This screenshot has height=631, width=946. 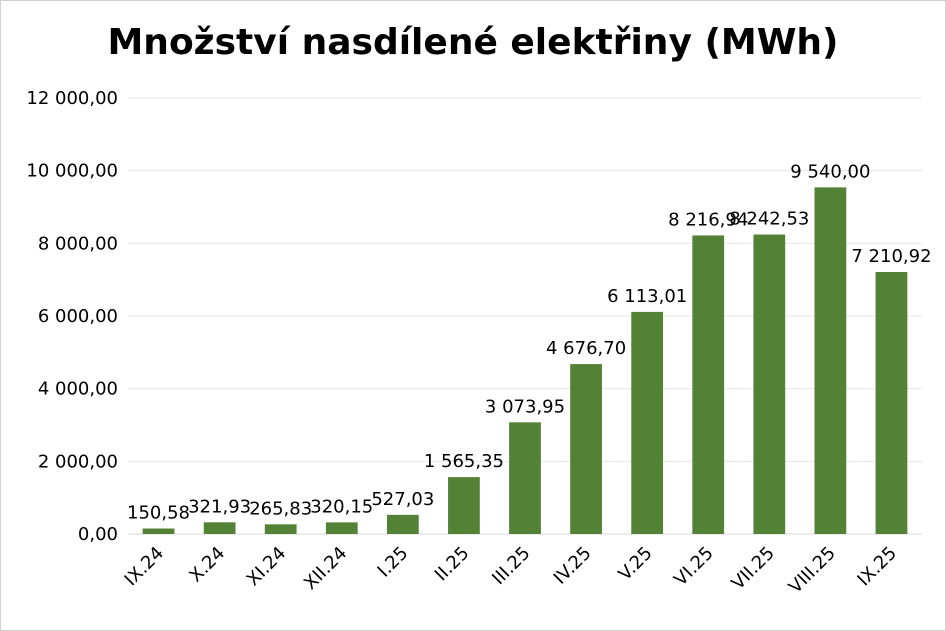 I want to click on x-tick-label: I.25, so click(x=393, y=562).